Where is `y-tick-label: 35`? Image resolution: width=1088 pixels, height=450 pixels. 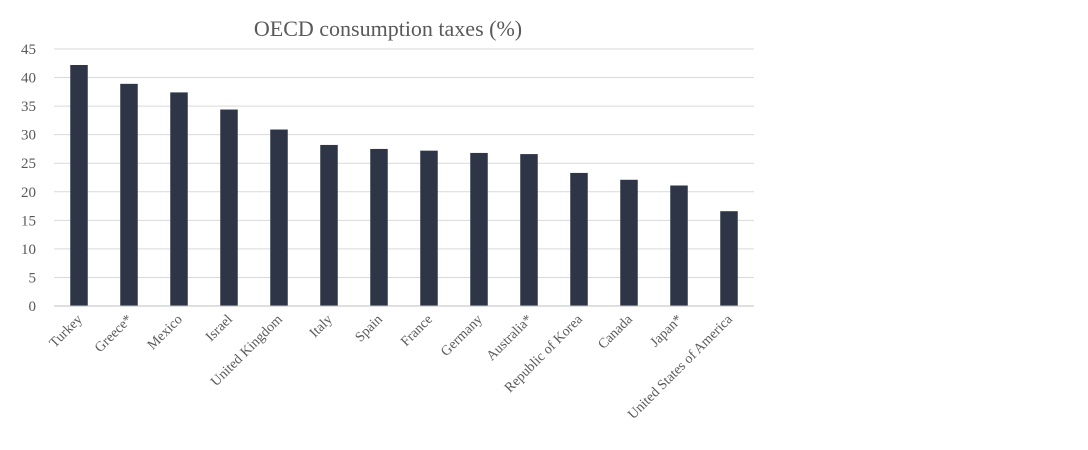
y-tick-label: 35 is located at coordinates (28, 107).